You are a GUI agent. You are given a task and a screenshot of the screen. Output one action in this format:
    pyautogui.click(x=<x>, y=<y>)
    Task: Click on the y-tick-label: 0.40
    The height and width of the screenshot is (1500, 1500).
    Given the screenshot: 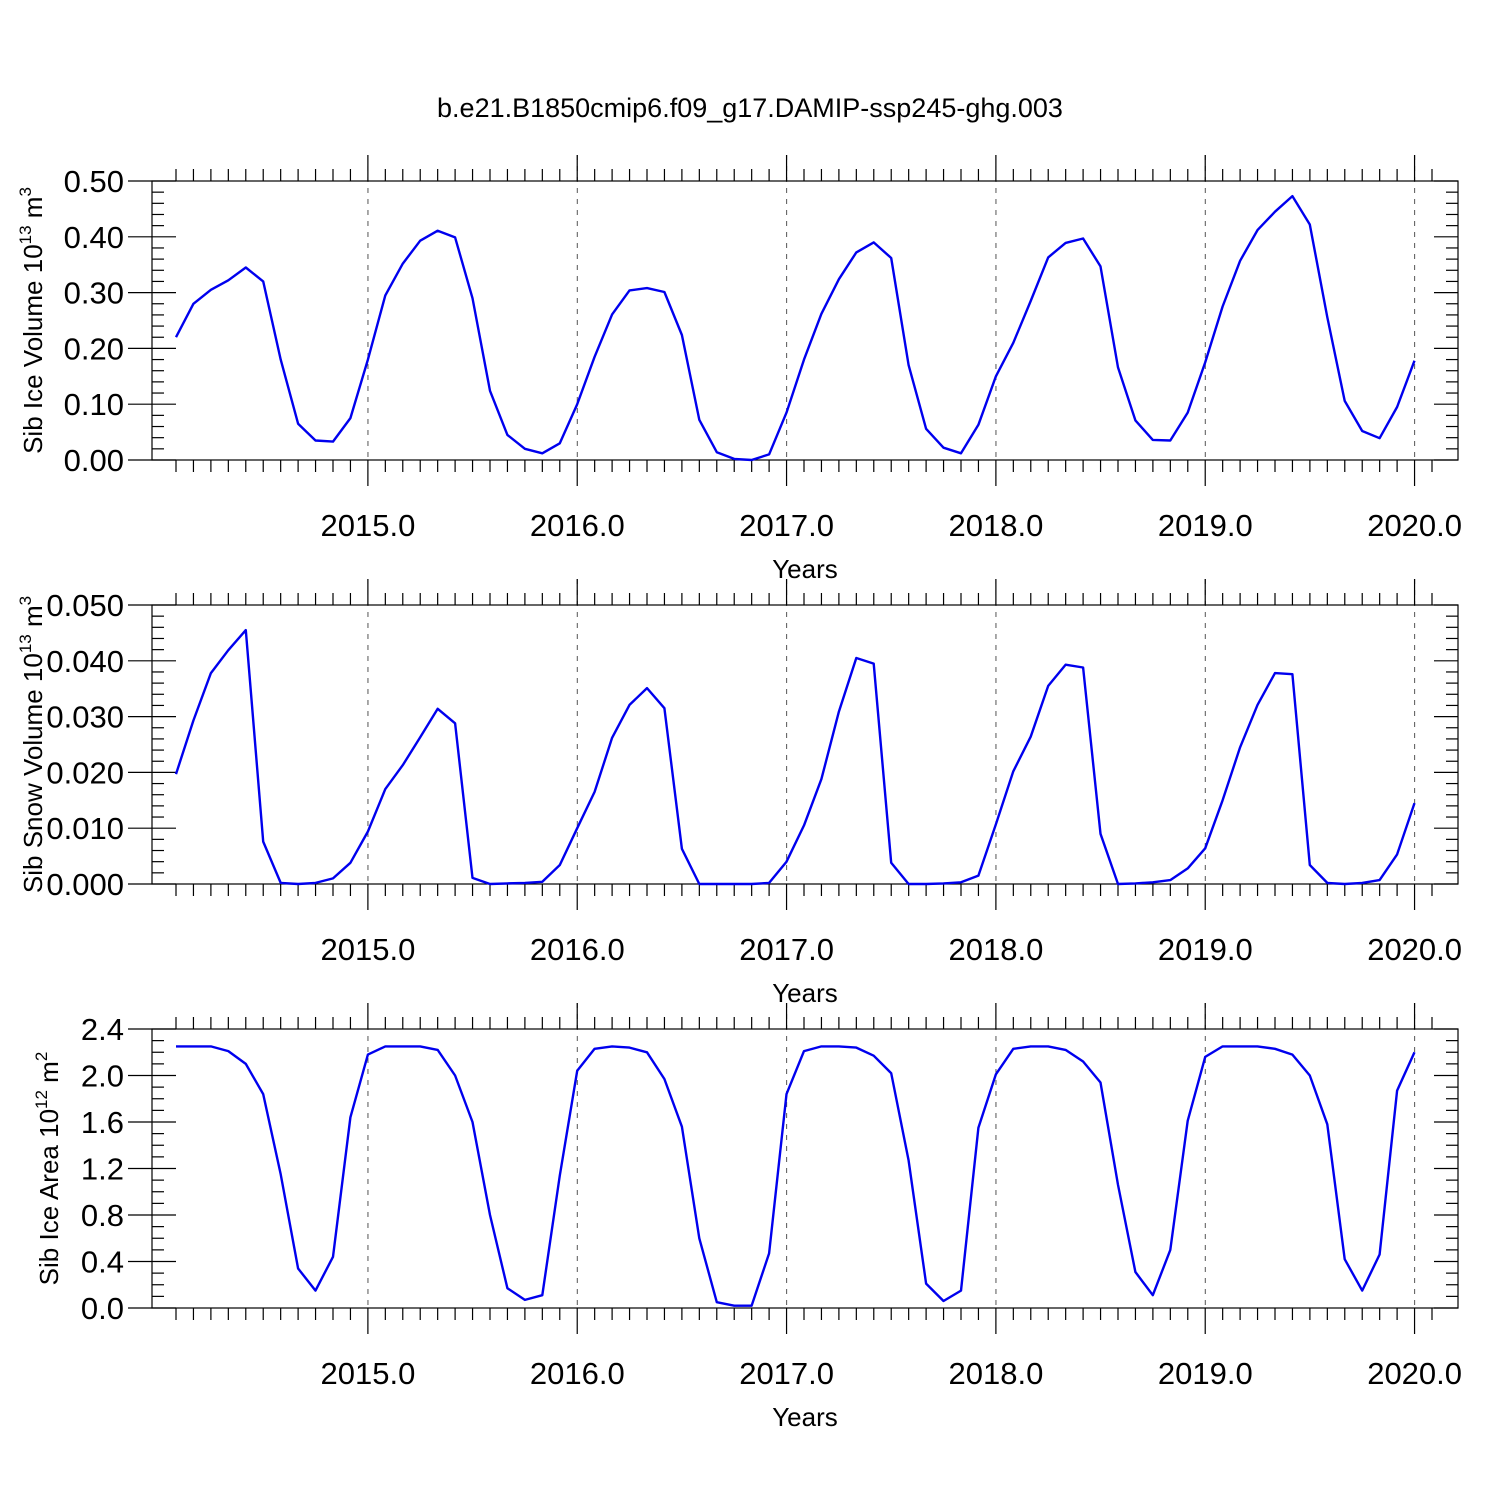 What is the action you would take?
    pyautogui.click(x=94, y=237)
    